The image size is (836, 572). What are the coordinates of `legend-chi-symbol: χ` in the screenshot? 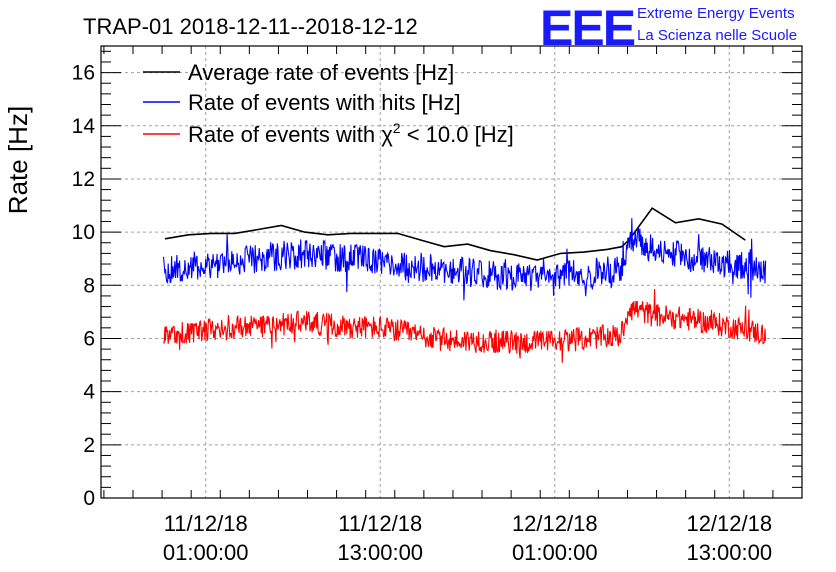 It's located at (387, 134).